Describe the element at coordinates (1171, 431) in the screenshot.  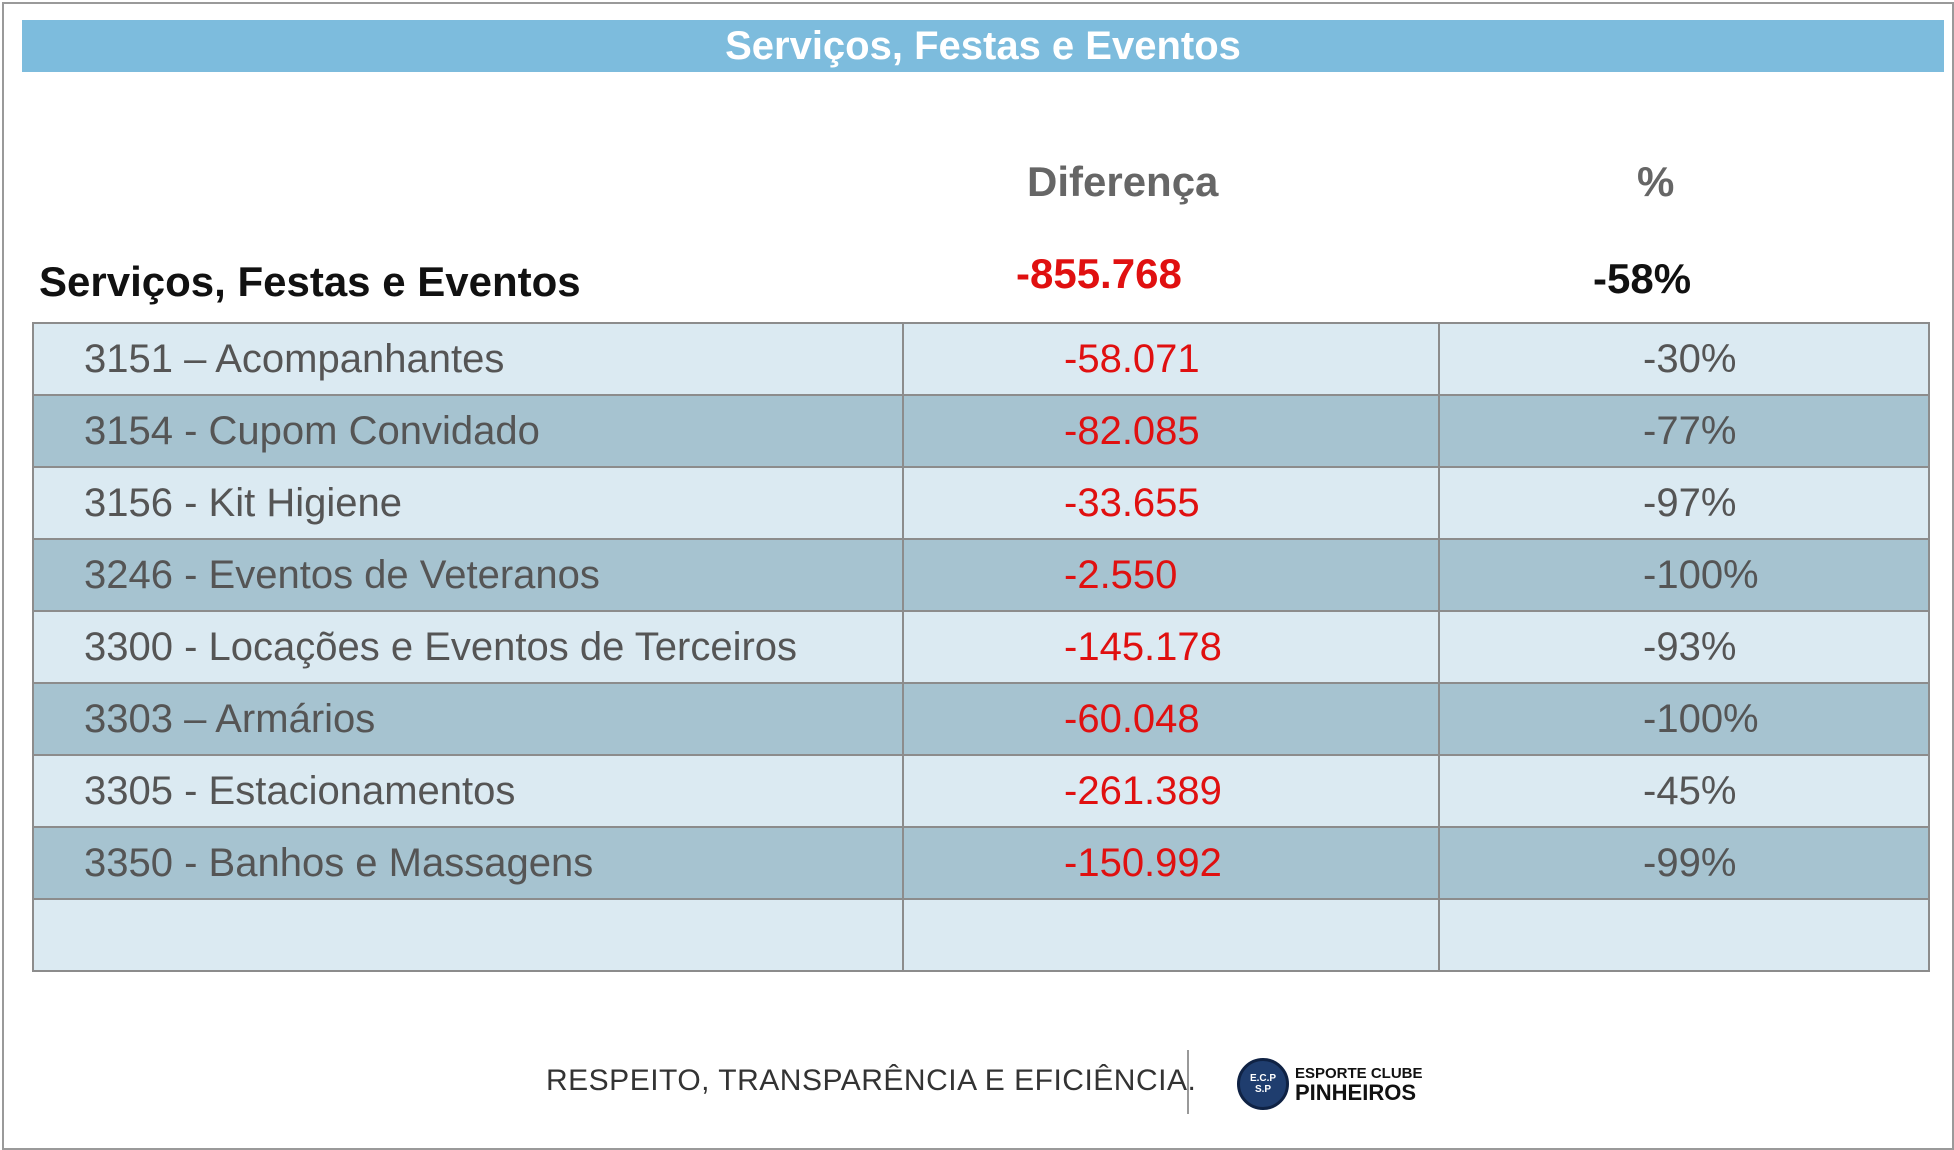
I see `row-diff: -82.085` at that location.